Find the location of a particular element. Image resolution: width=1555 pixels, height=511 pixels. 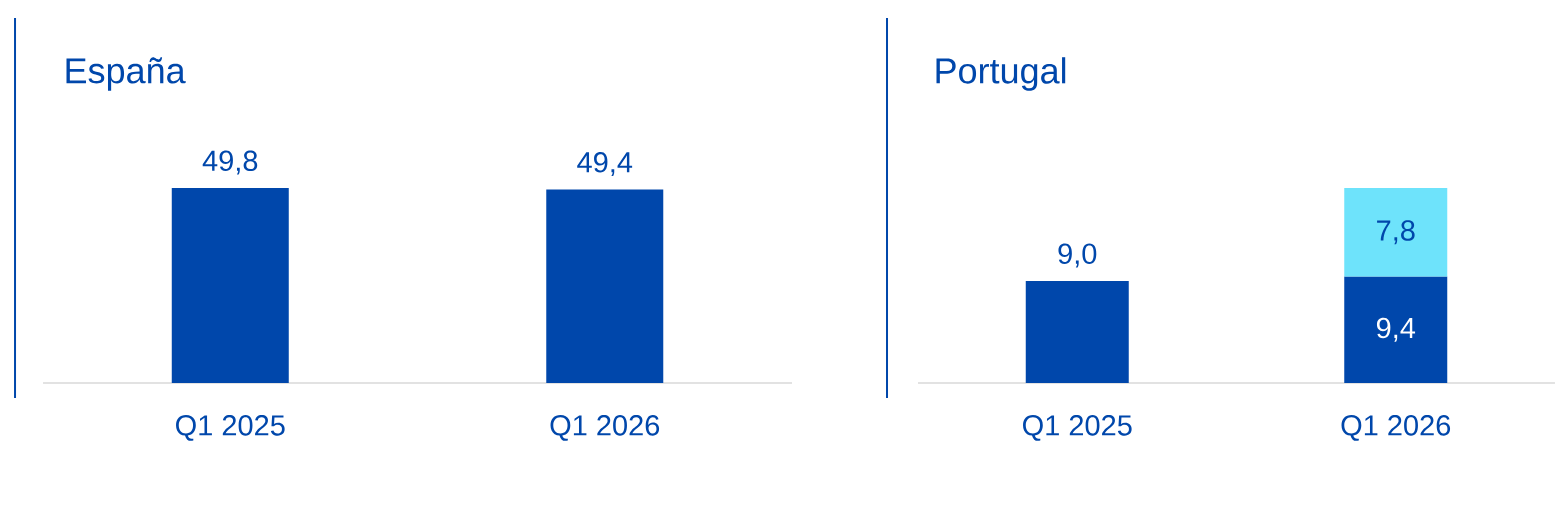

data-label: 9,0 is located at coordinates (1077, 255).